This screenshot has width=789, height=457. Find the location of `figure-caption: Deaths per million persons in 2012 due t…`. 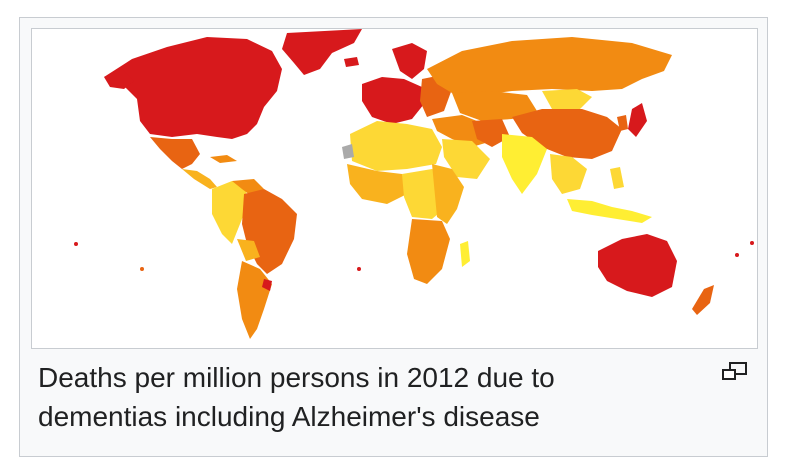

figure-caption: Deaths per million persons in 2012 due t… is located at coordinates (296, 397).